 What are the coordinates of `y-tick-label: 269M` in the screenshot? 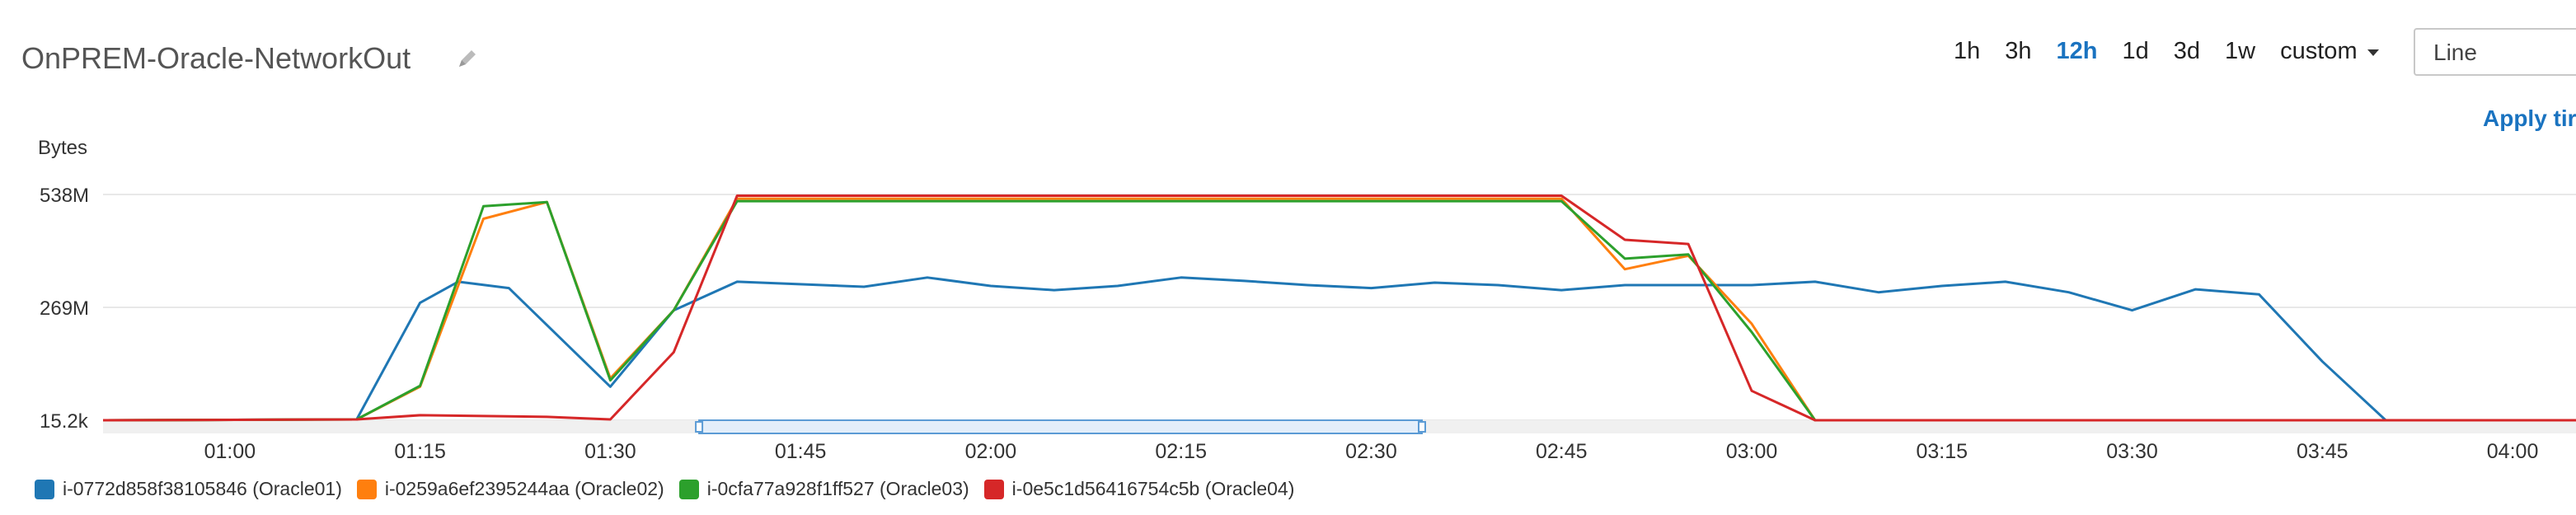 It's located at (64, 308).